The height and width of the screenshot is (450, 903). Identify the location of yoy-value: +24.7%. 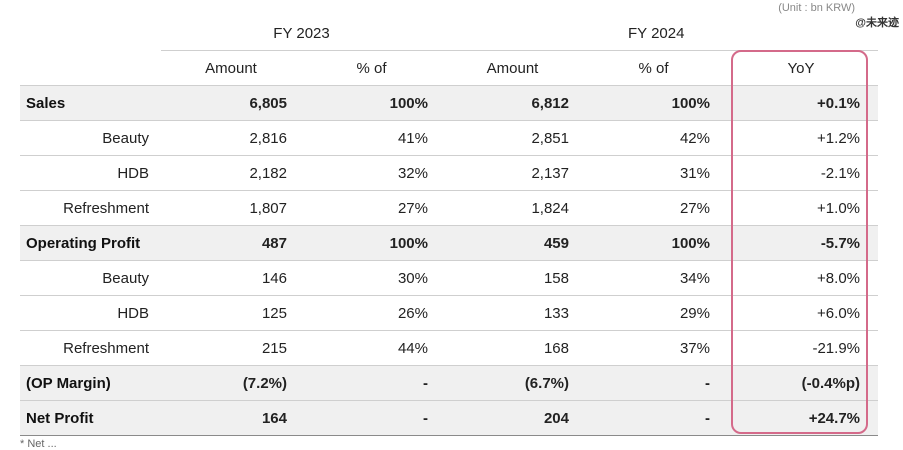
(801, 418).